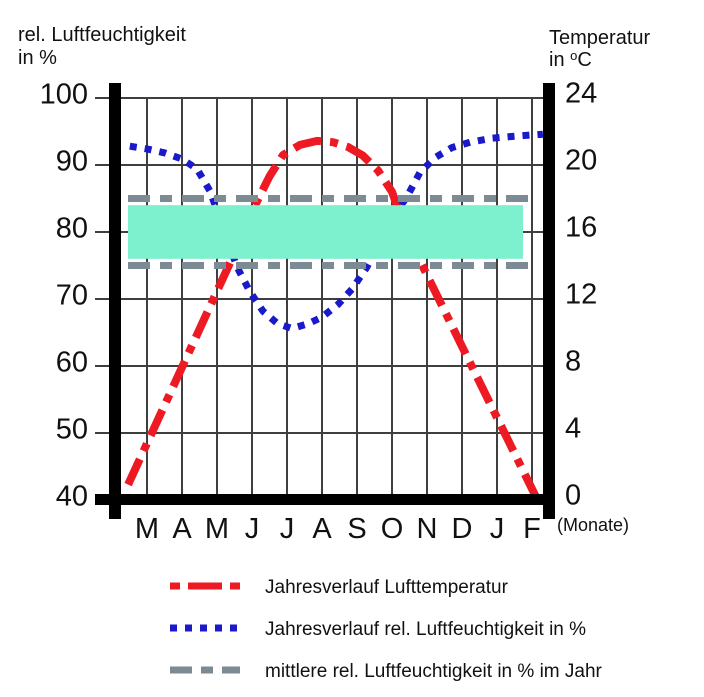  What do you see at coordinates (462, 529) in the screenshot?
I see `month-label: D` at bounding box center [462, 529].